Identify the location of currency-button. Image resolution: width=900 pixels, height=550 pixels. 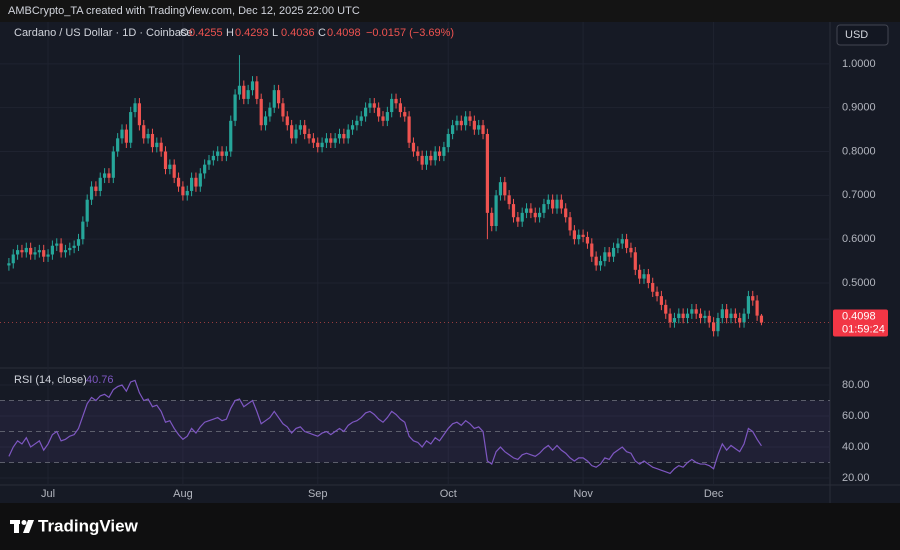
(862, 35).